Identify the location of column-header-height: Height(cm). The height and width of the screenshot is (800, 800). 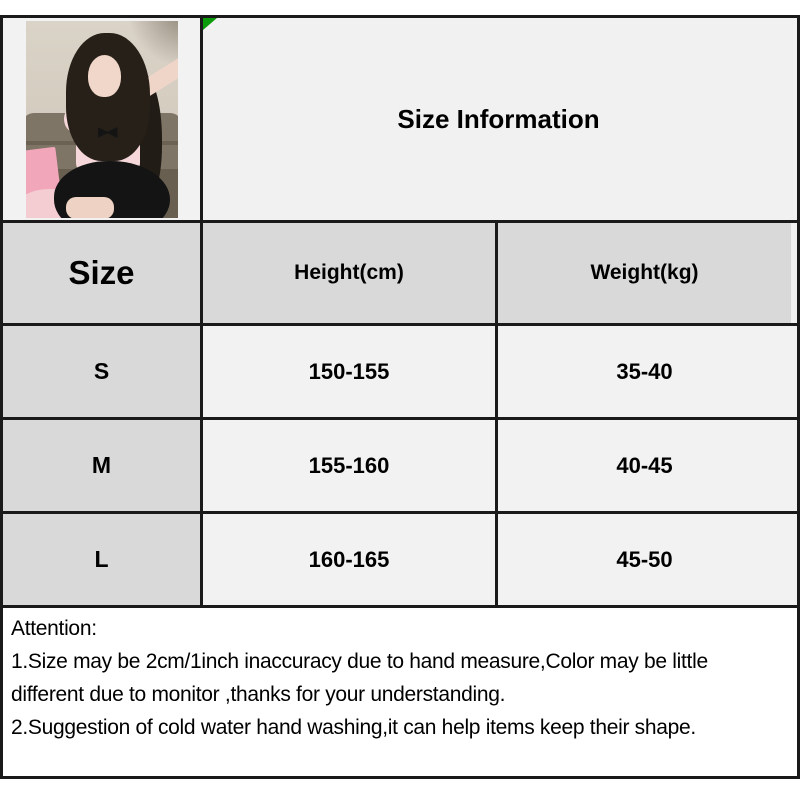
(350, 273).